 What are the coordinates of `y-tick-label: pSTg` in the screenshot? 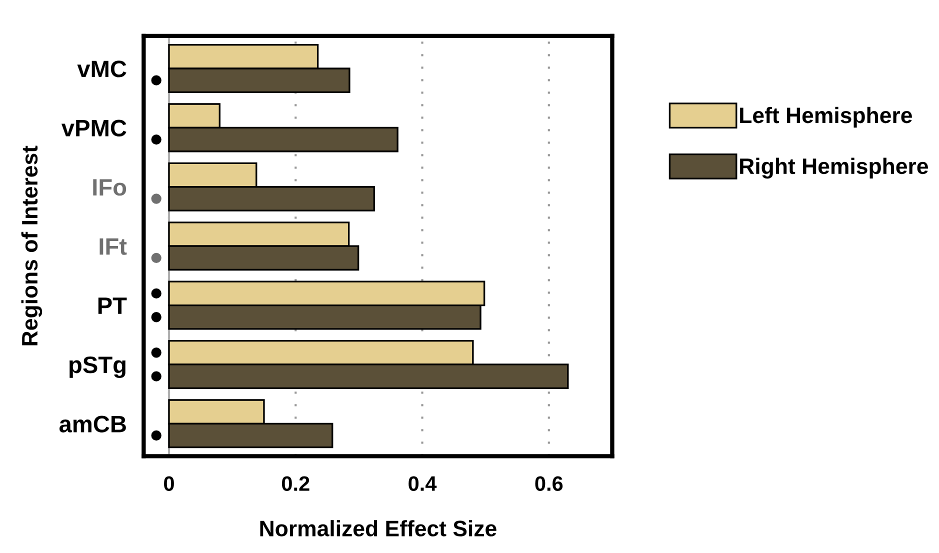 It's located at (98, 367).